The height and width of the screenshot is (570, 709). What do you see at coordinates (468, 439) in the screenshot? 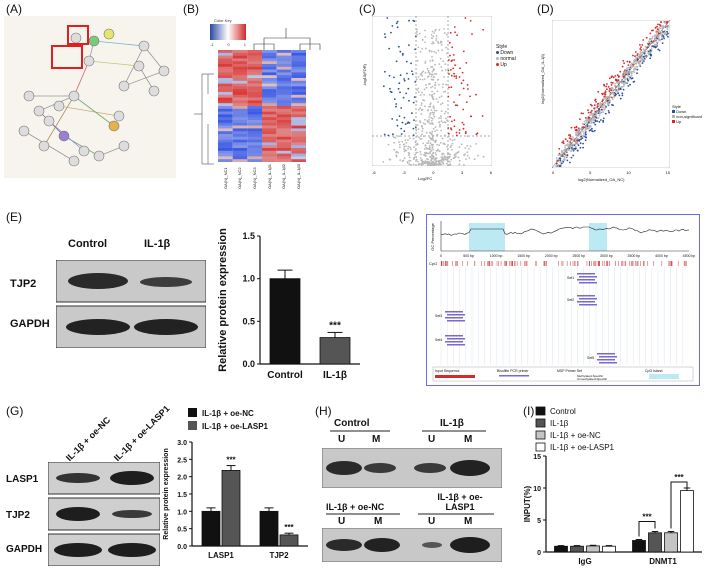
I see `lane-m: M` at bounding box center [468, 439].